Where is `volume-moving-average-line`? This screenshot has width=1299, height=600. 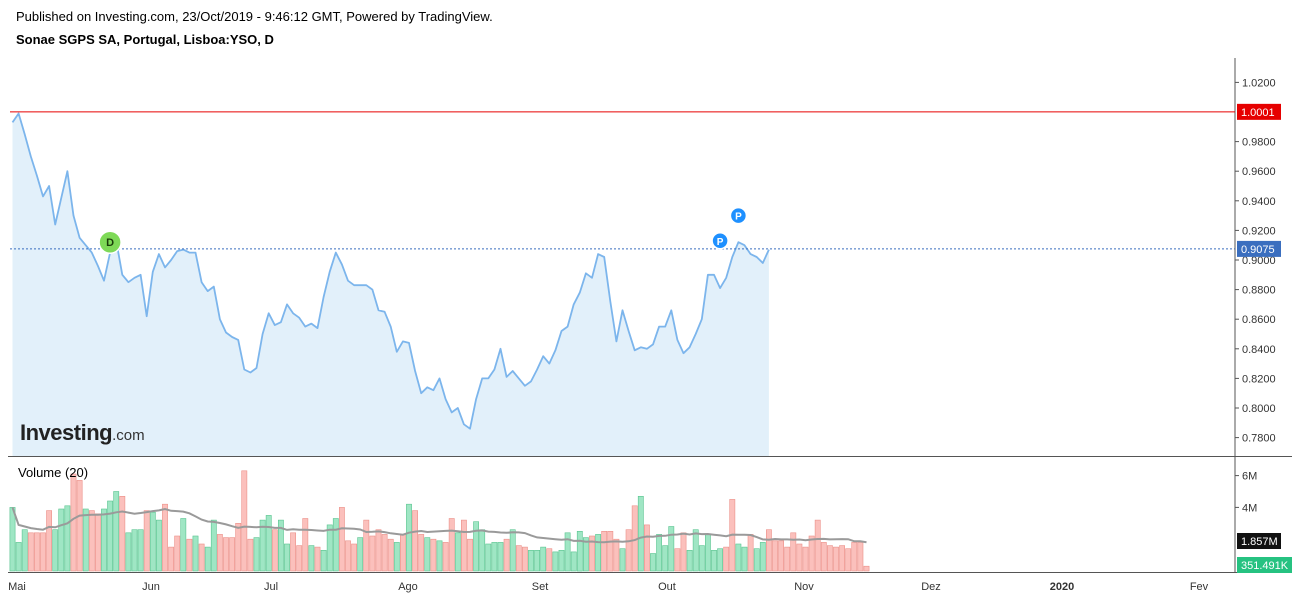 volume-moving-average-line is located at coordinates (439, 525).